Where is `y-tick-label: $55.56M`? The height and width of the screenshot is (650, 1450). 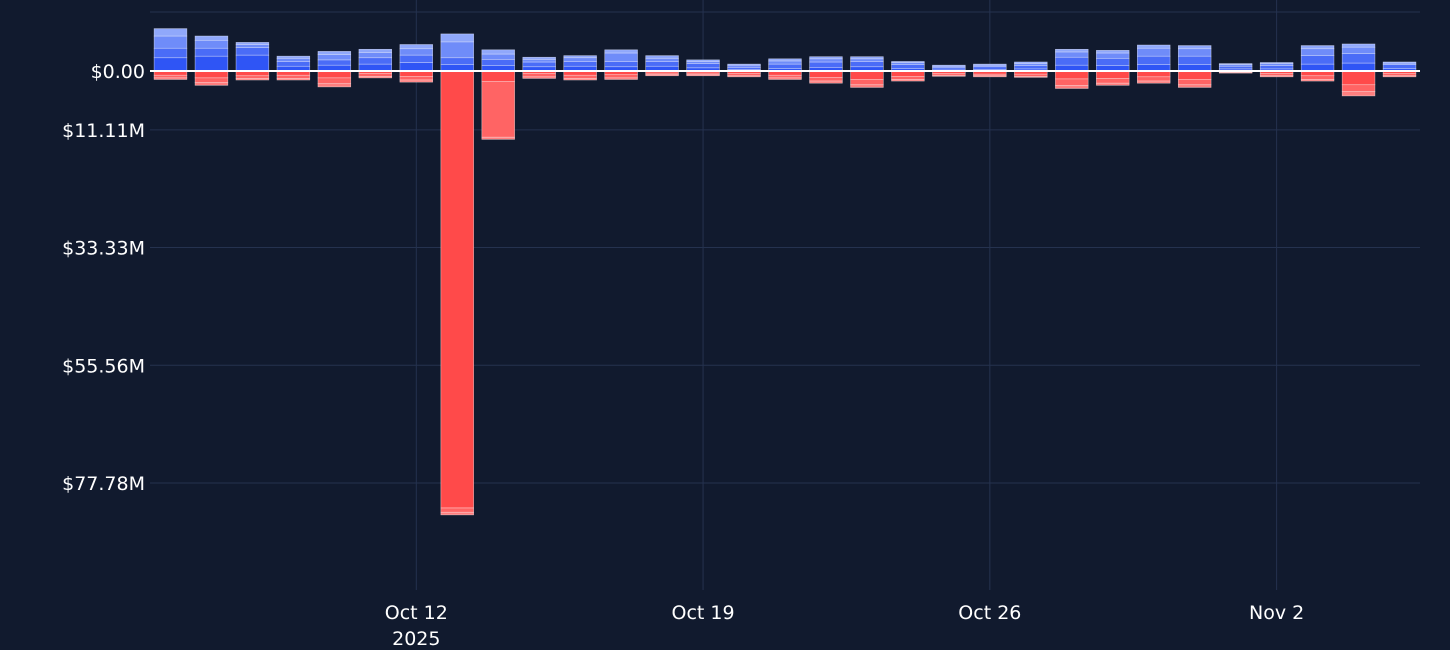
y-tick-label: $55.56M is located at coordinates (103, 366).